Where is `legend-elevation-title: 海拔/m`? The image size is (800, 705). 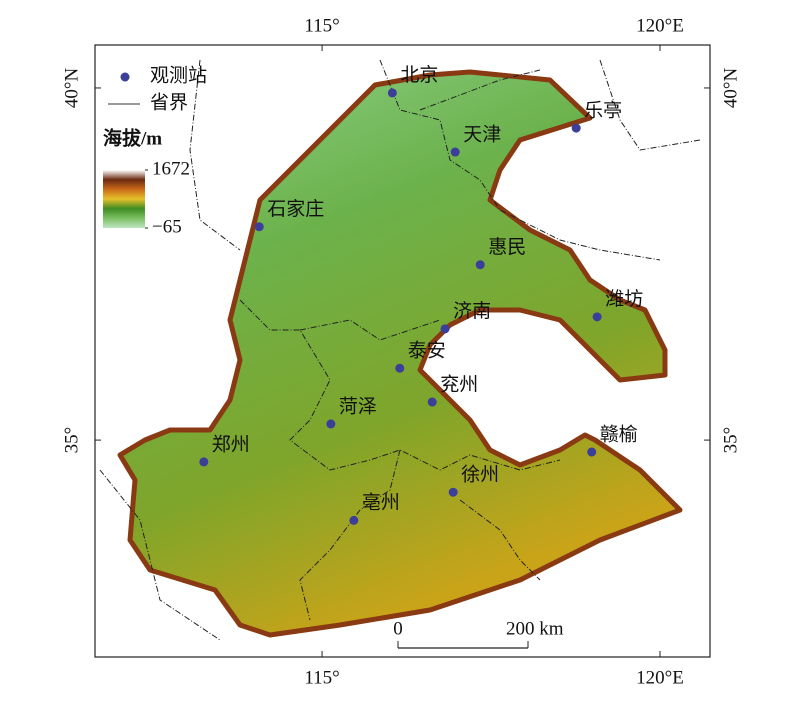 legend-elevation-title: 海拔/m is located at coordinates (132, 137).